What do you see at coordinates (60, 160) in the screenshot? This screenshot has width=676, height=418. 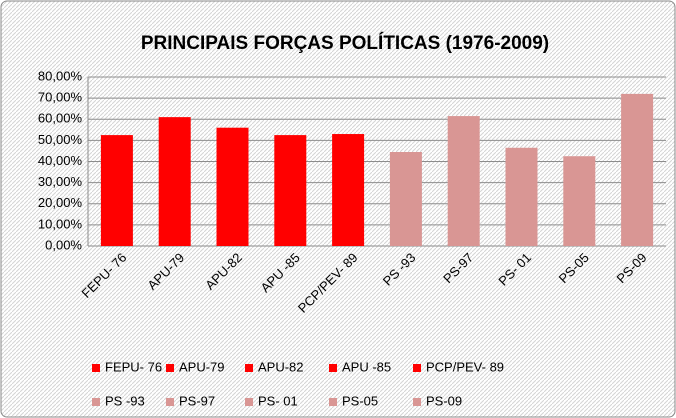 I see `y-tick-label: 40,00%` at bounding box center [60, 160].